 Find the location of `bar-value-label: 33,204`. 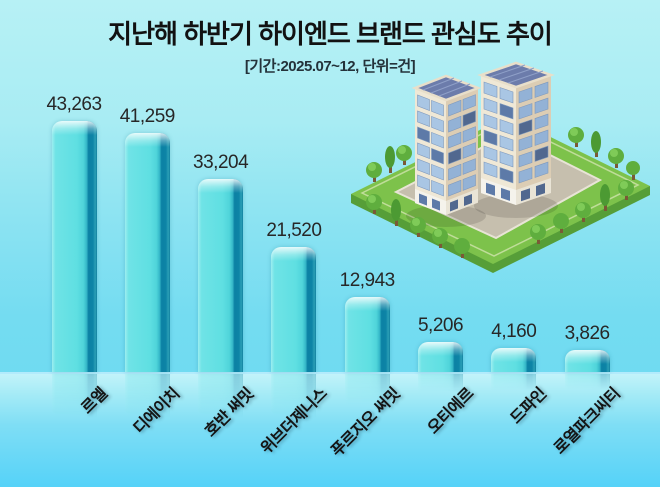

bar-value-label: 33,204 is located at coordinates (221, 162).